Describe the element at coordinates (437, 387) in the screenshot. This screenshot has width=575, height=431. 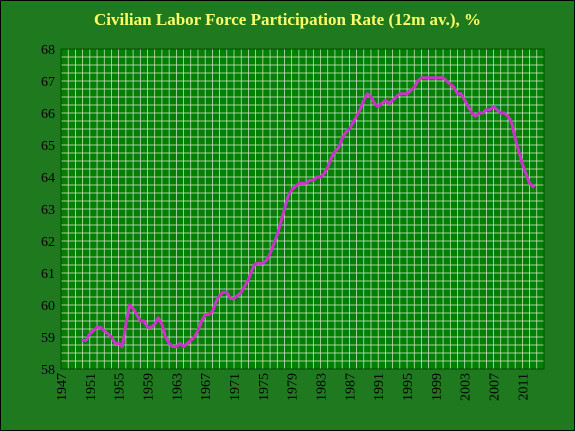
I see `x-tick-label: 1999` at that location.